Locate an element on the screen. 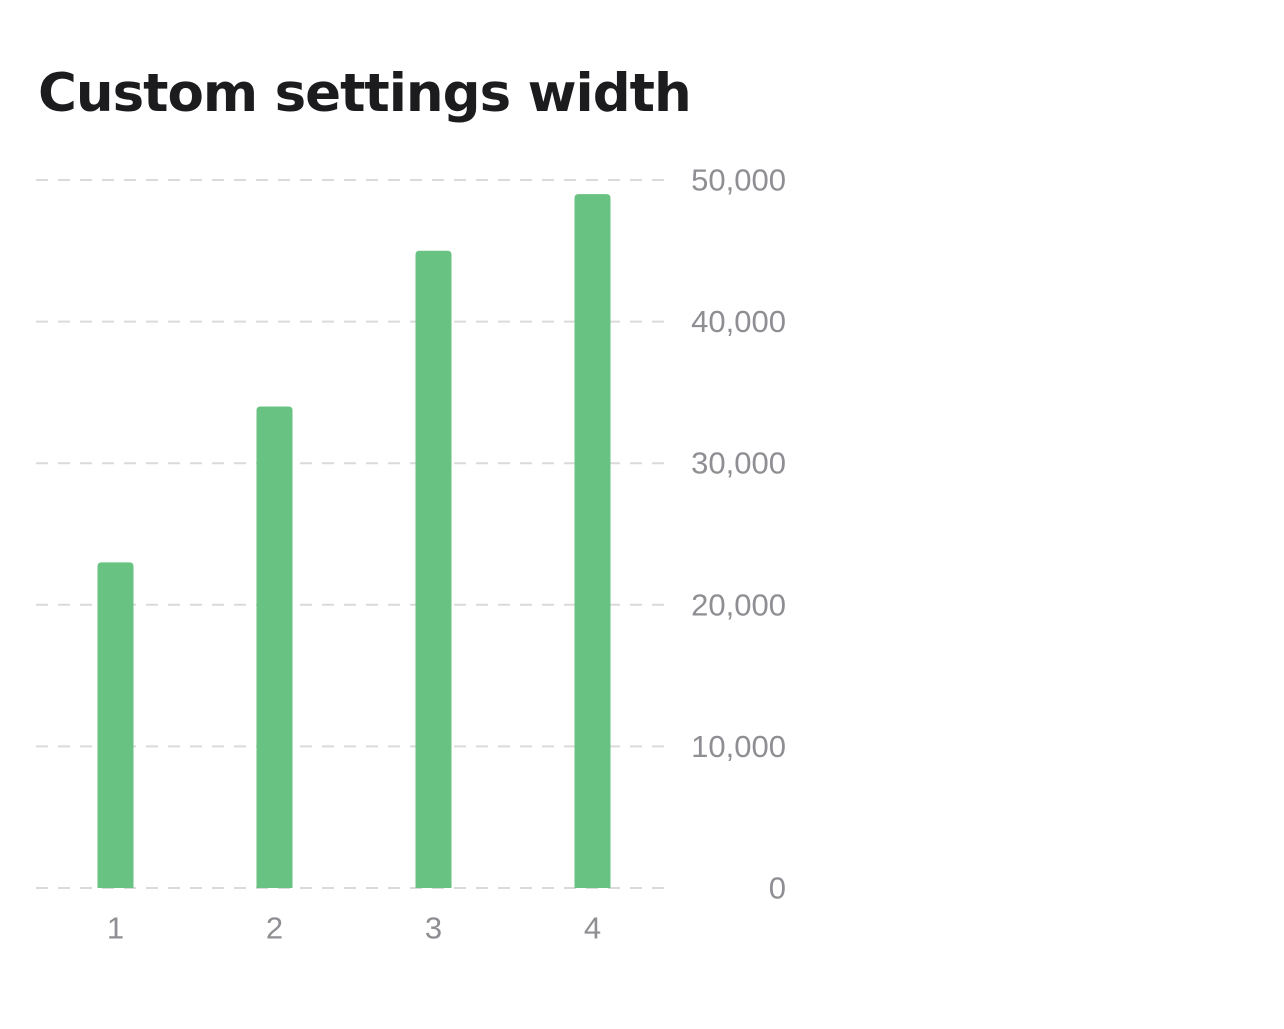  y-axis-ticks: 0 10,000 20,000 30,000 40,000 50,000 is located at coordinates (738, 534).